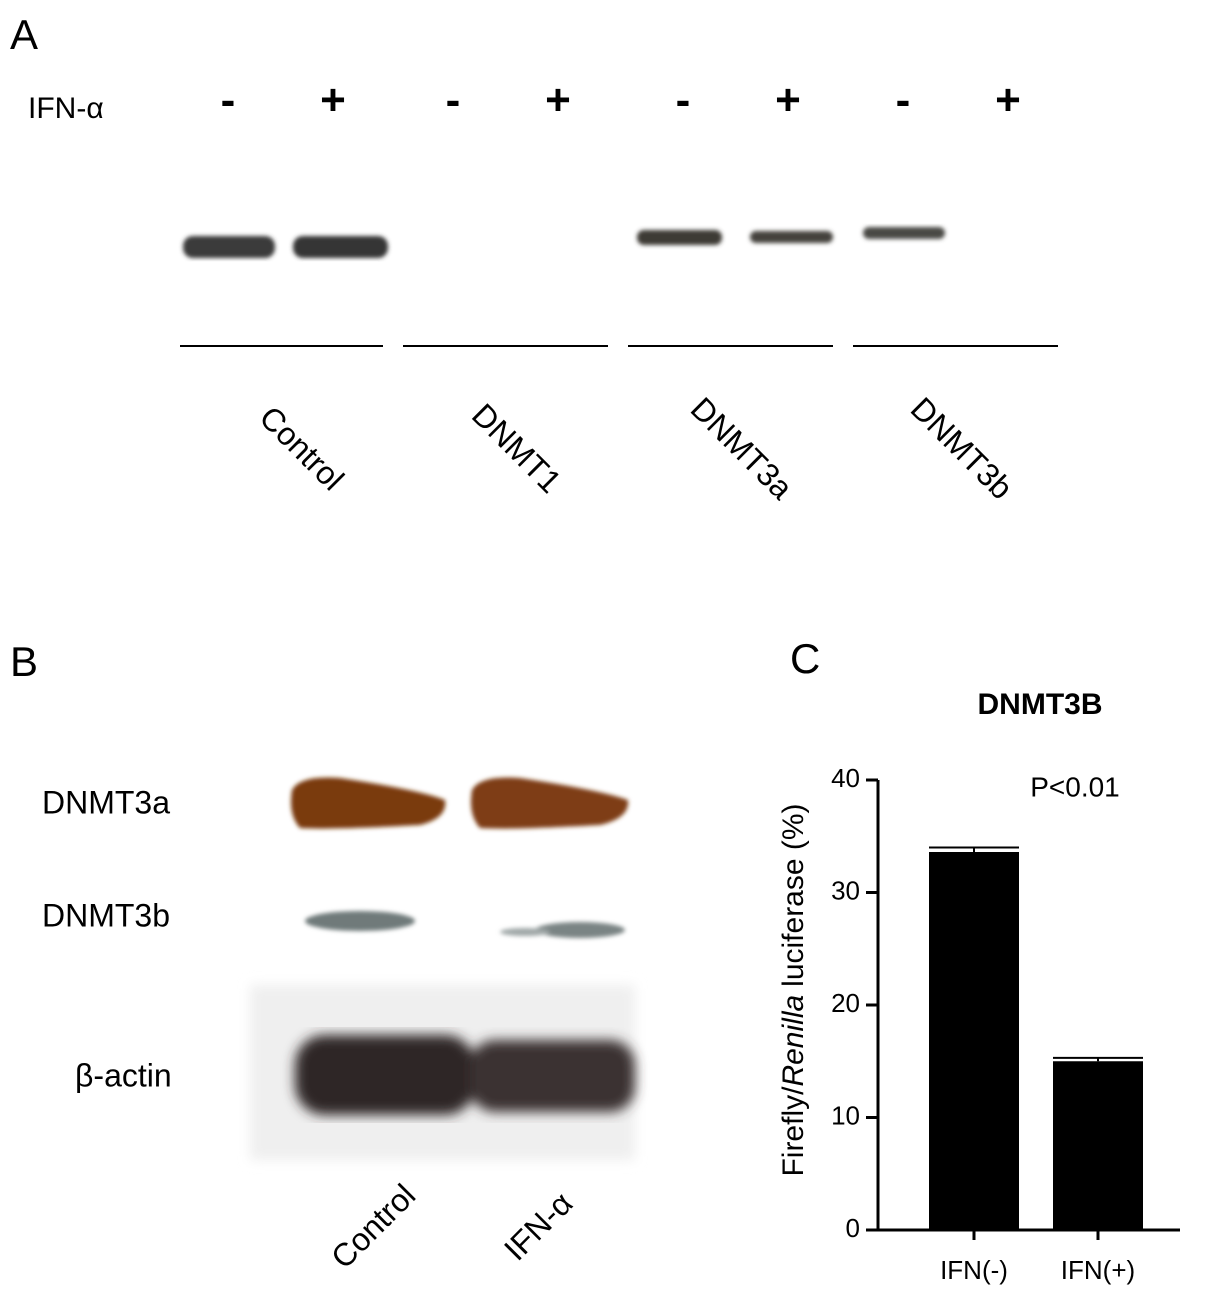 The image size is (1205, 1306). I want to click on row-label: DNMT3b, so click(106, 915).